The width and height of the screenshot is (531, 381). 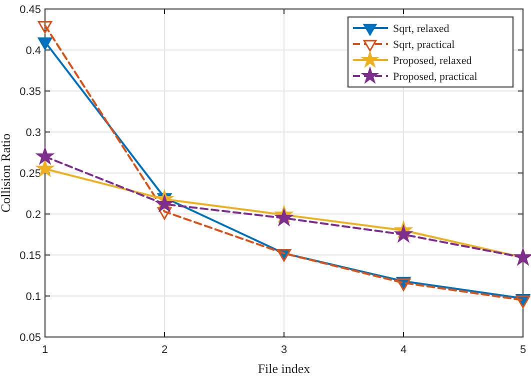 What do you see at coordinates (424, 45) in the screenshot?
I see `legend-label: Sqrt, practical` at bounding box center [424, 45].